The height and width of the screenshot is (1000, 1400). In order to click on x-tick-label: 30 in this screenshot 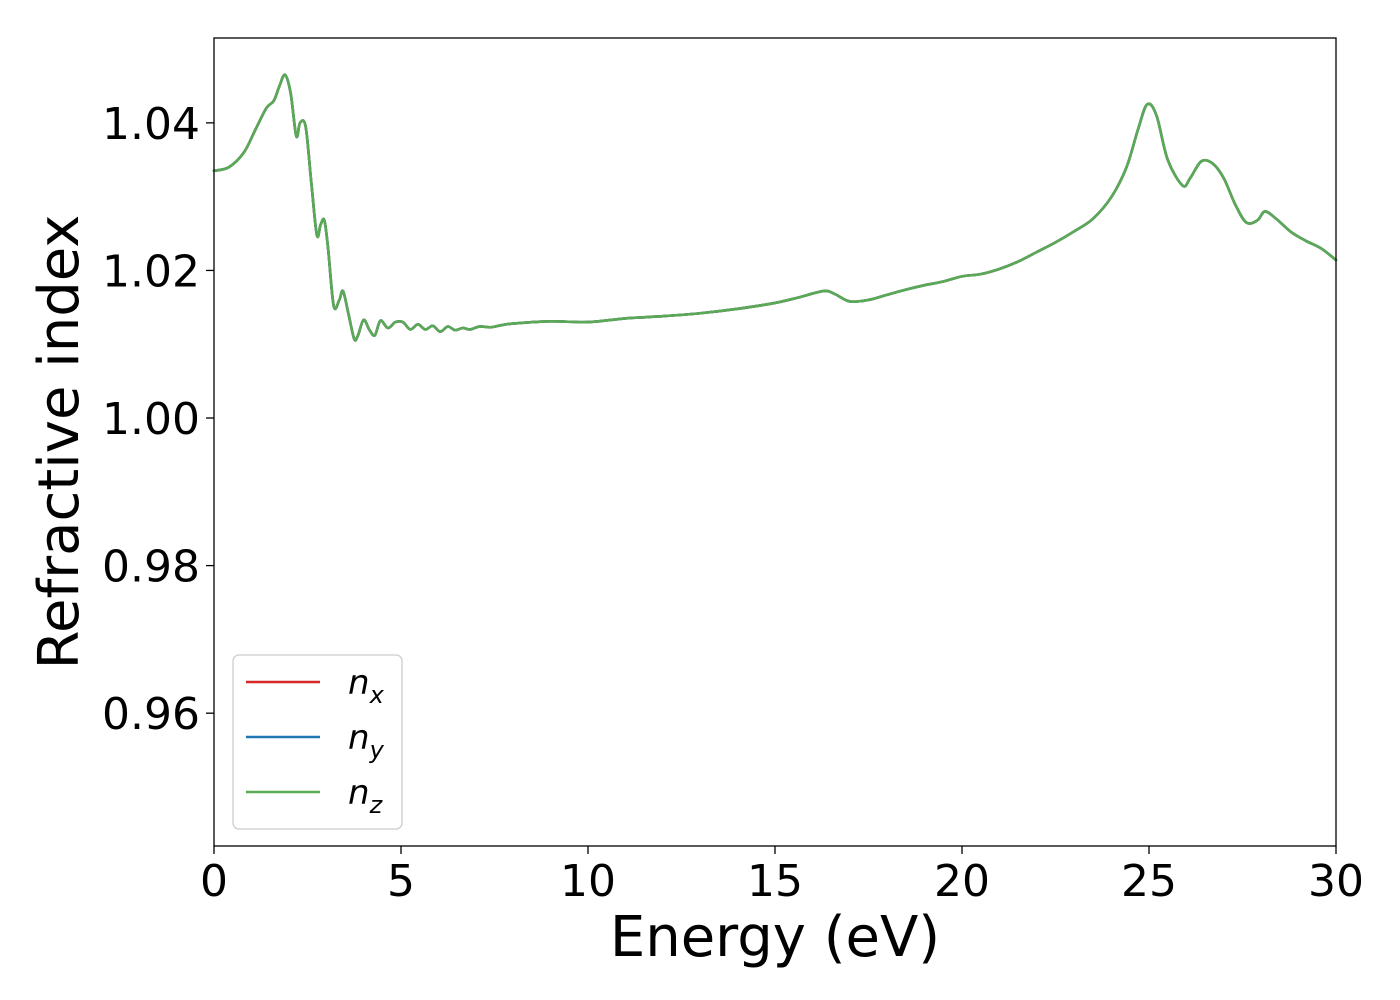, I will do `click(1336, 881)`.